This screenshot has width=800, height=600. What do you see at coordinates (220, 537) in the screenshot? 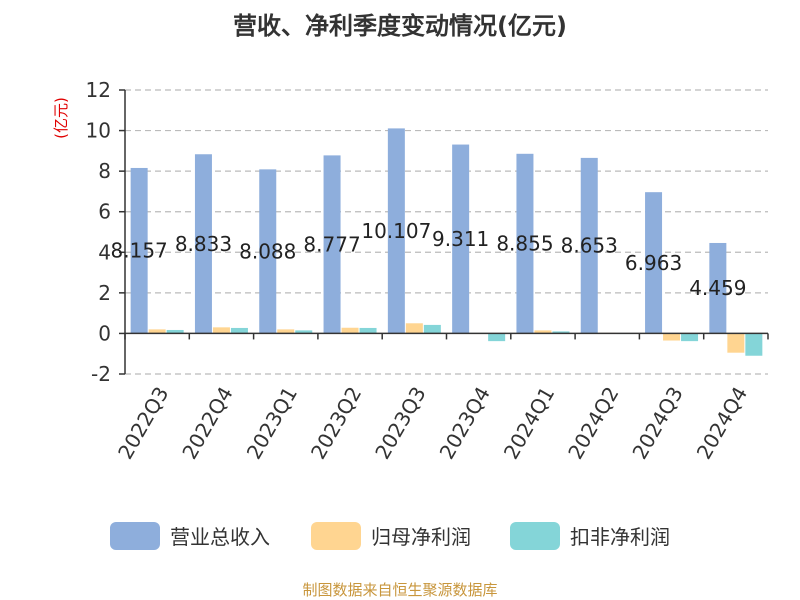
I see `legend-label: 营业总收入` at bounding box center [220, 537].